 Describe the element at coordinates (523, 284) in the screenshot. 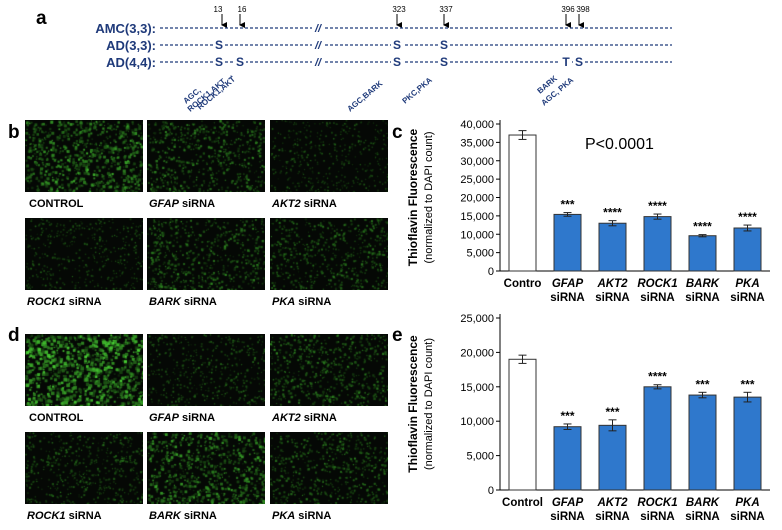

I see `x-tick-label: Contro` at that location.